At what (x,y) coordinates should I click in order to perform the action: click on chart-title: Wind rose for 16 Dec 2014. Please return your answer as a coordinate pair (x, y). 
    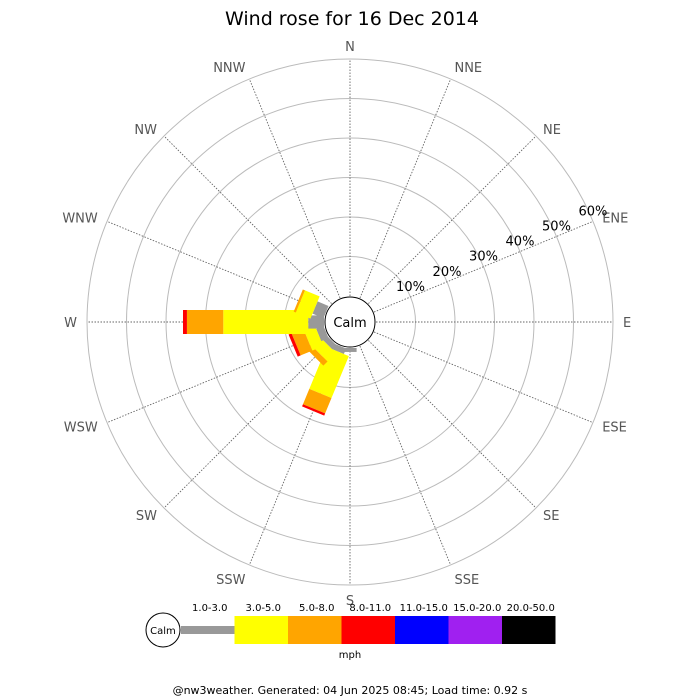
    Looking at the image, I should click on (352, 19).